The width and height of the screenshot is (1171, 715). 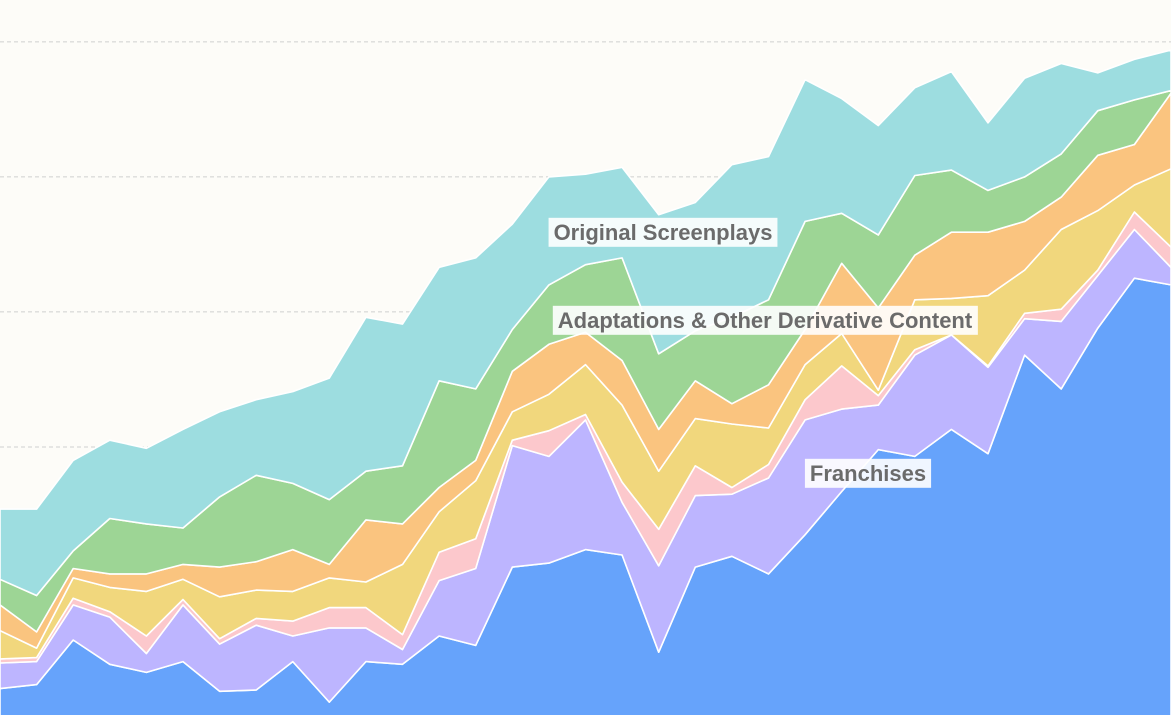 I want to click on series-label: Franchises, so click(x=868, y=473).